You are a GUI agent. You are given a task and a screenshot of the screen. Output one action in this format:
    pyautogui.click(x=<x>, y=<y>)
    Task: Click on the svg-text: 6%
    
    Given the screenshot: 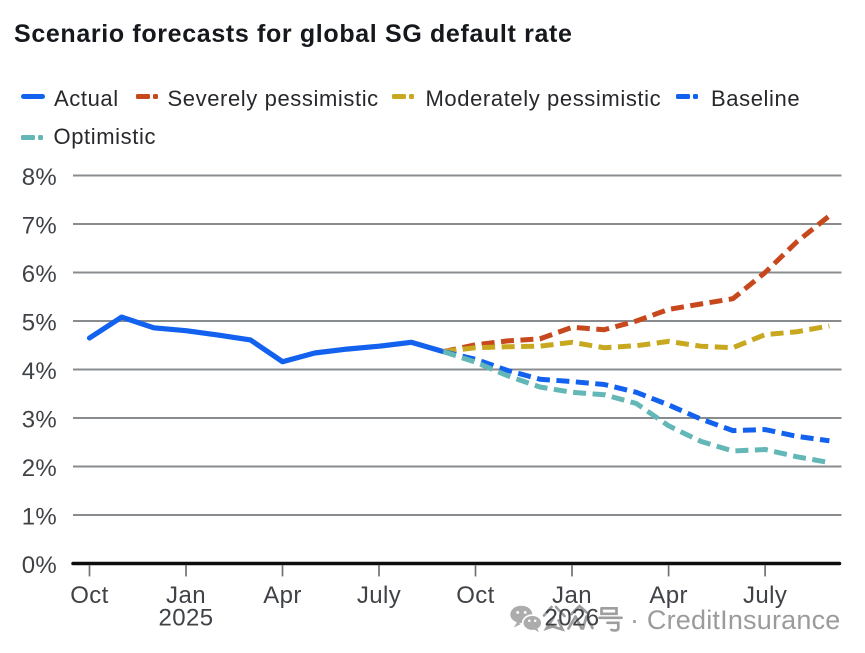 What is the action you would take?
    pyautogui.click(x=39, y=274)
    